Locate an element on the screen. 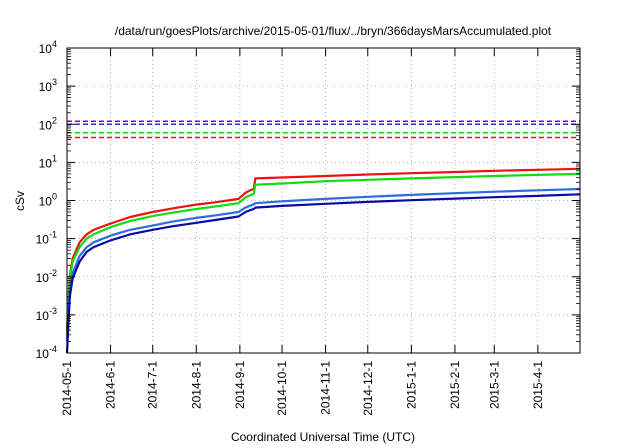 The image size is (640, 448). x-tick-label: 2014-9-1 is located at coordinates (240, 385).